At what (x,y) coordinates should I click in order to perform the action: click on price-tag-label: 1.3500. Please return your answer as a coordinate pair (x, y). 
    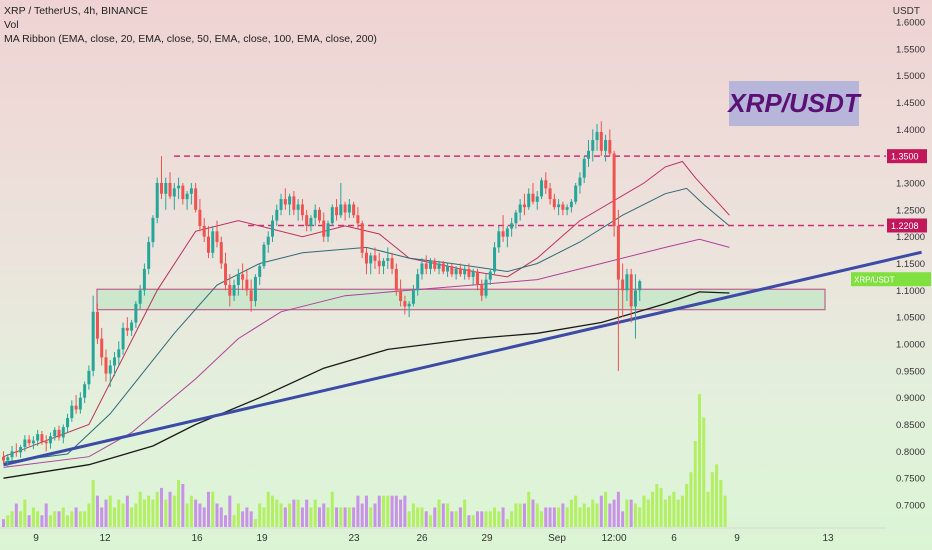
    Looking at the image, I should click on (905, 157).